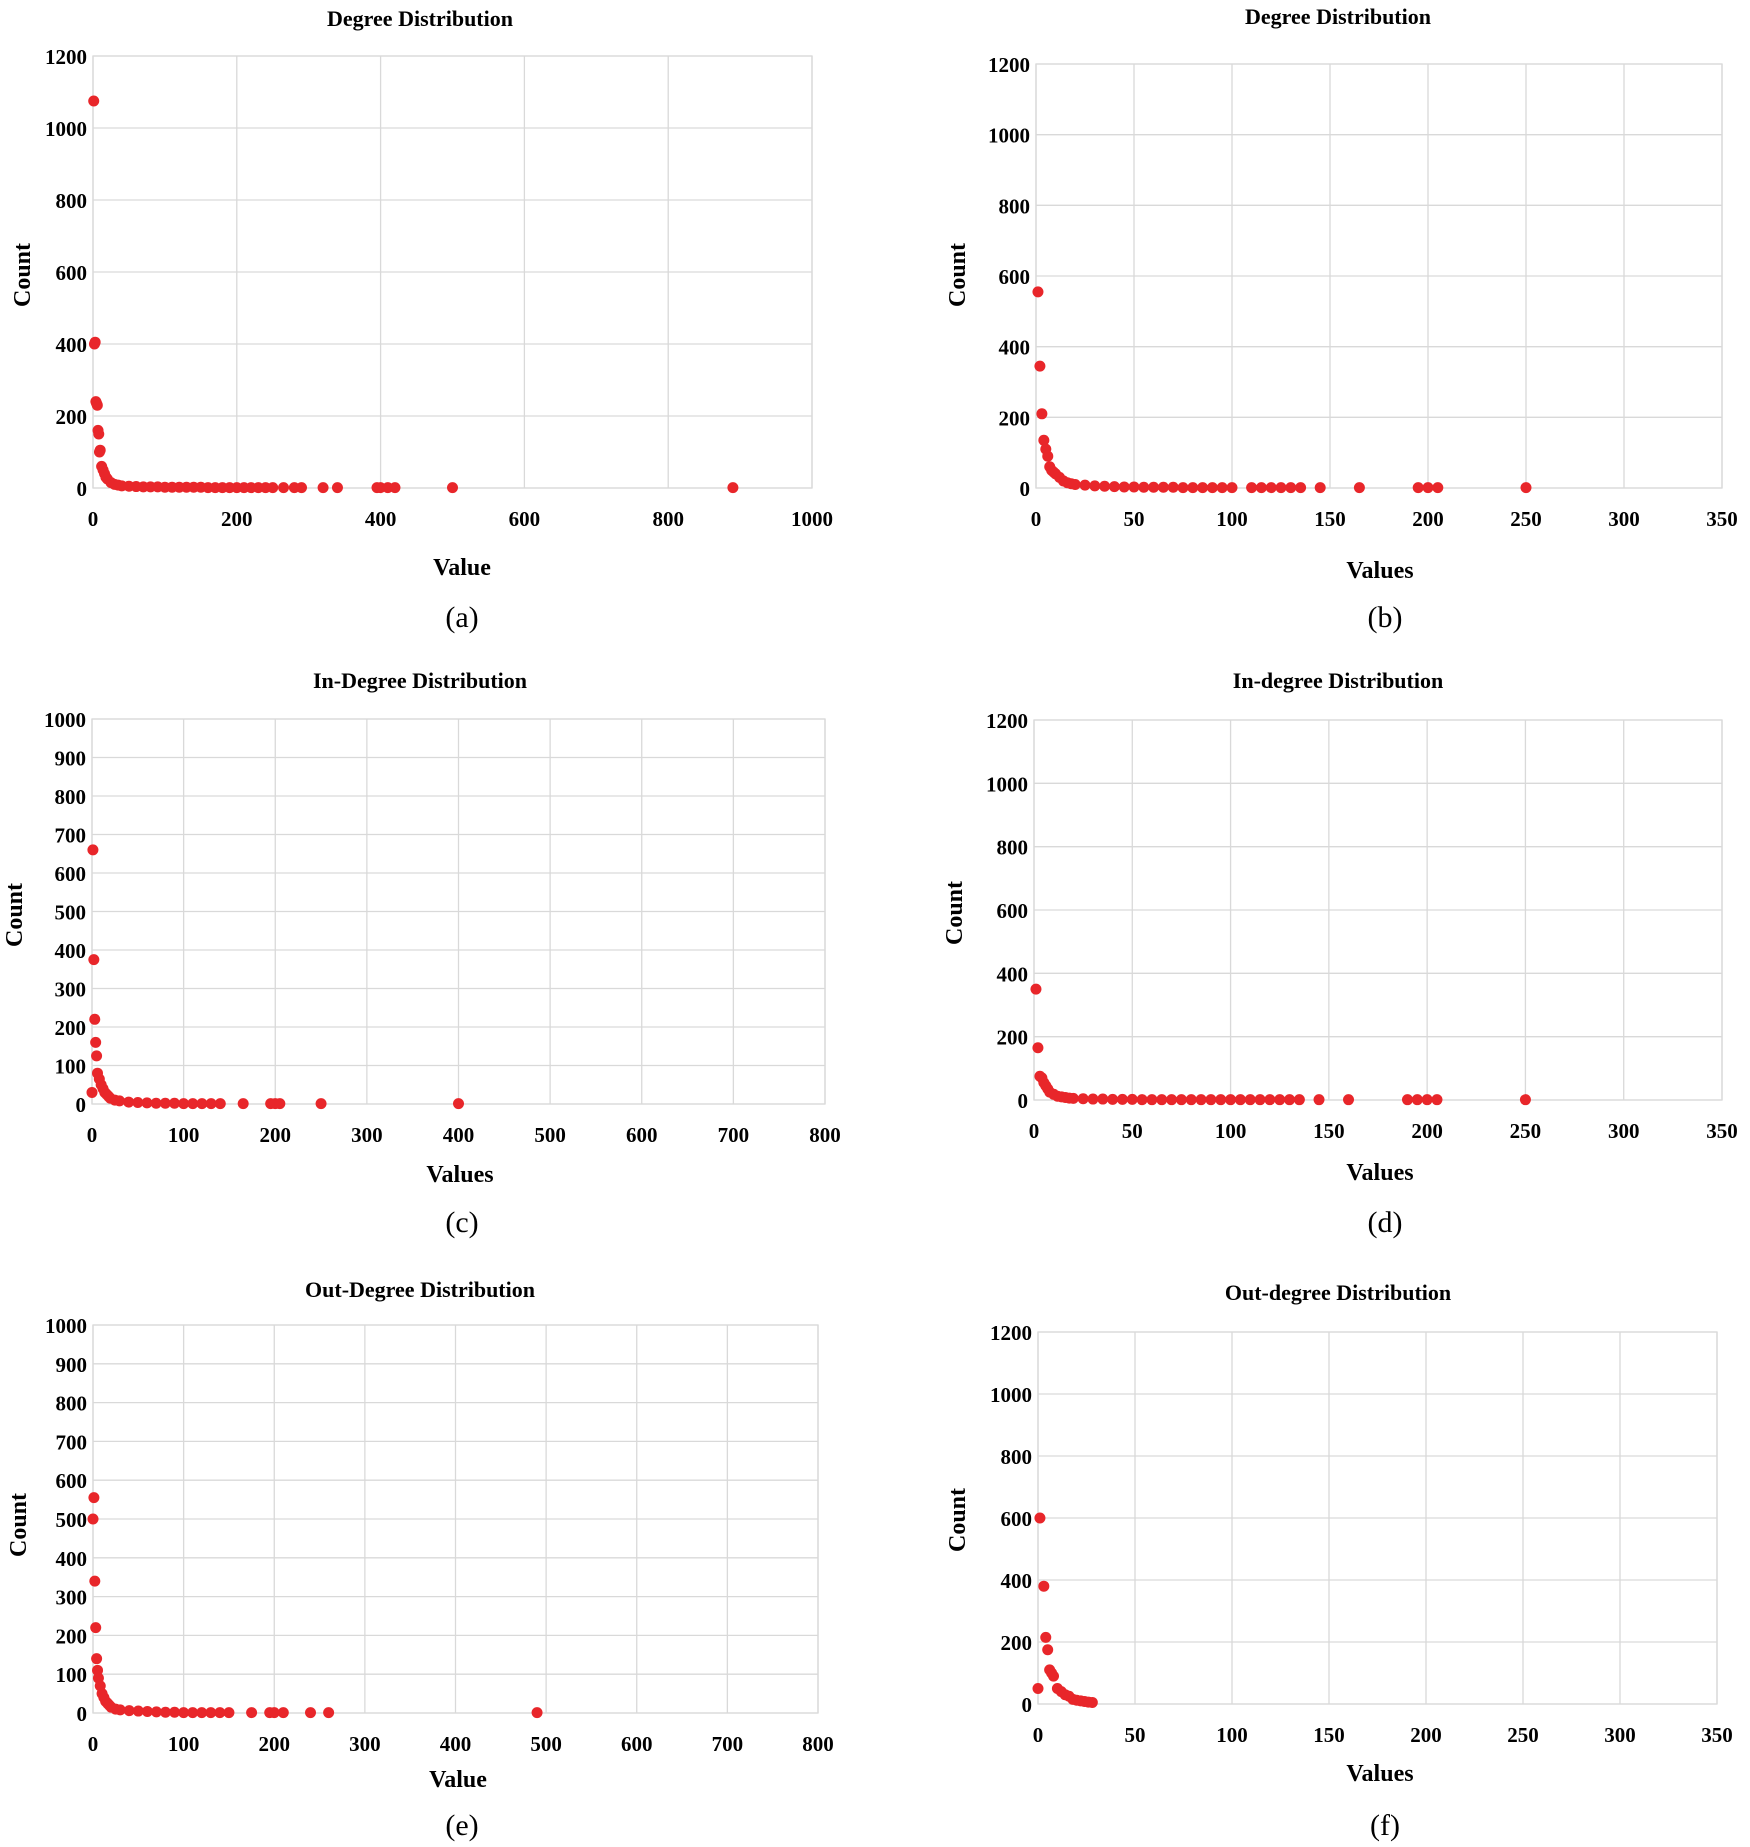 Image resolution: width=1750 pixels, height=1847 pixels. Describe the element at coordinates (72, 417) in the screenshot. I see `panel-a-ytick: 200` at that location.